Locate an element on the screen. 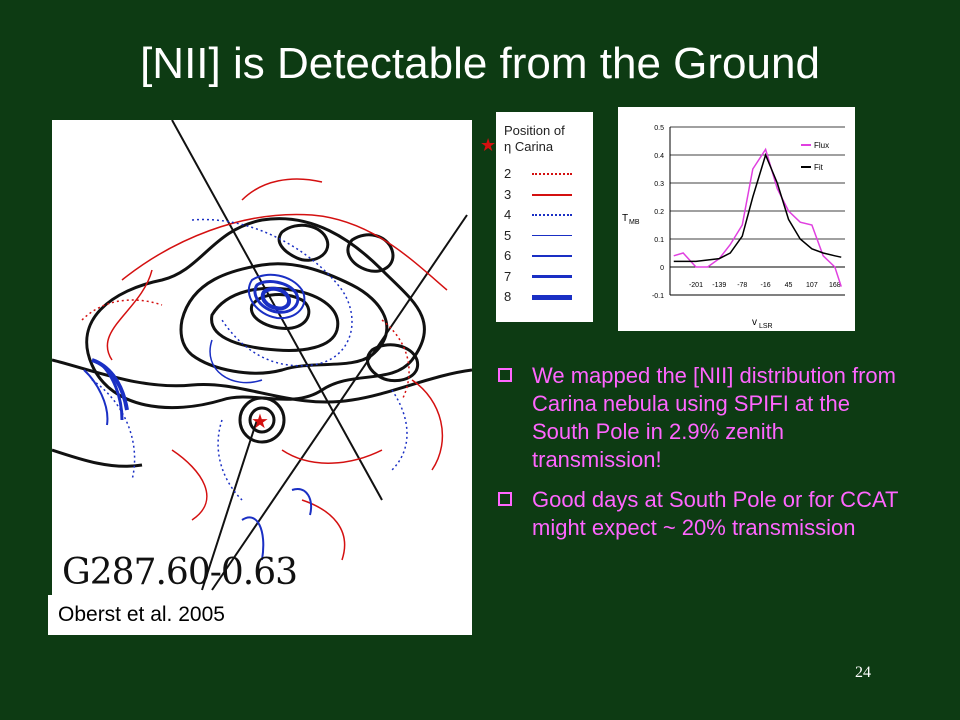 The image size is (960, 720). legend-row: 7 is located at coordinates (538, 277).